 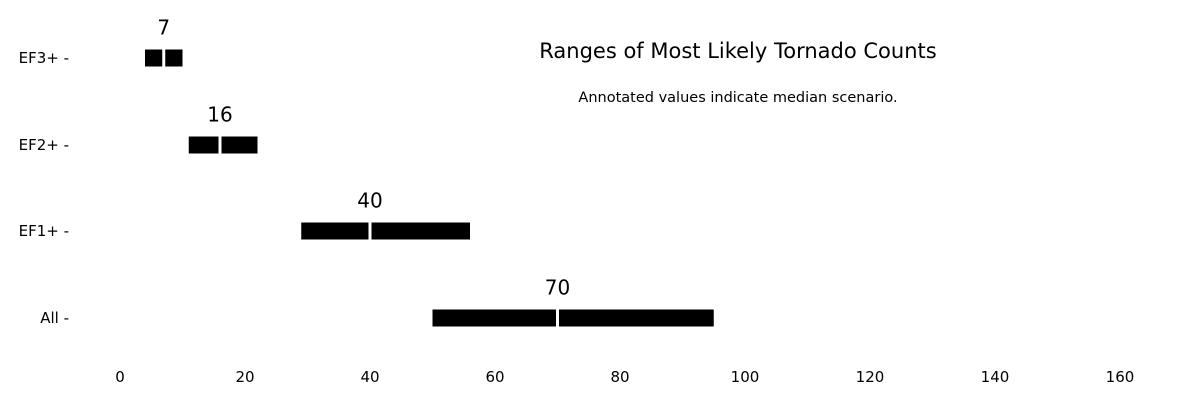 I want to click on x-tick-label: 80, so click(x=619, y=377).